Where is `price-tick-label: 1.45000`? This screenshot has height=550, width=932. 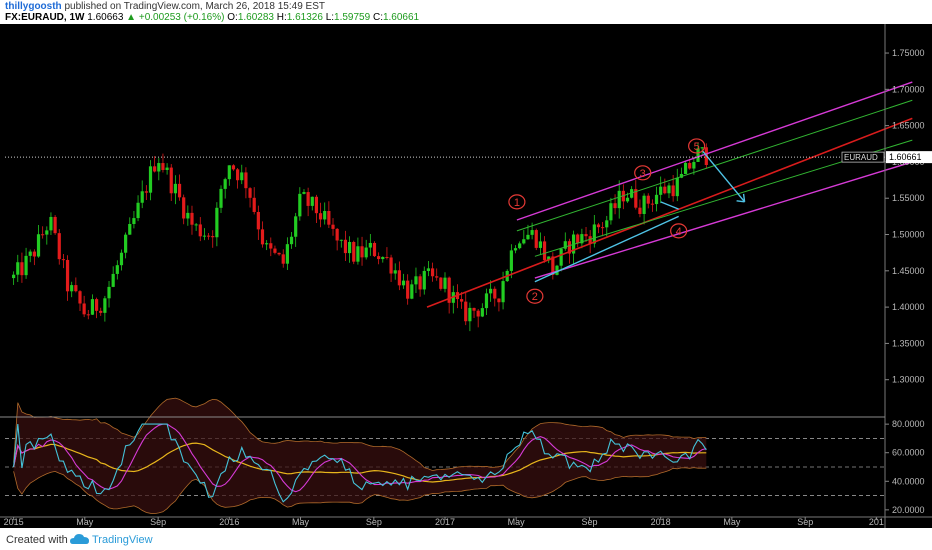 price-tick-label: 1.45000 is located at coordinates (908, 271).